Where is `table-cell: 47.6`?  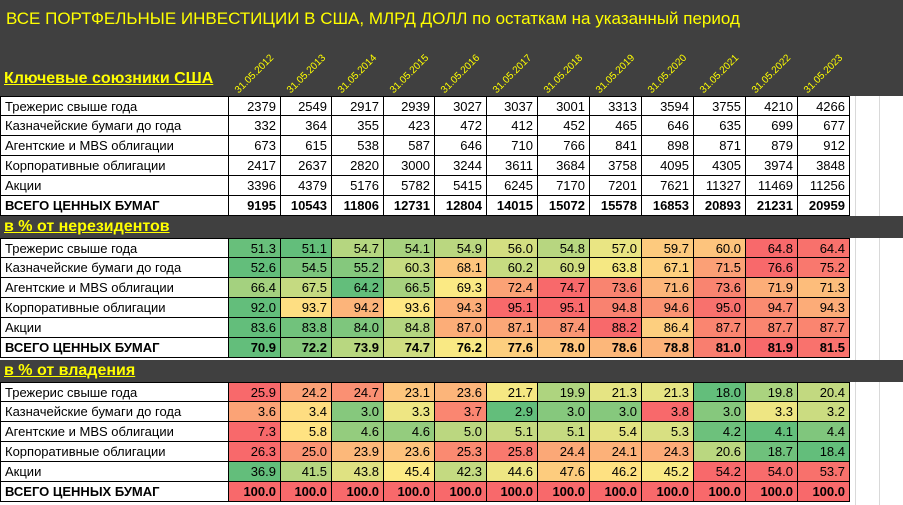 table-cell: 47.6 is located at coordinates (564, 472).